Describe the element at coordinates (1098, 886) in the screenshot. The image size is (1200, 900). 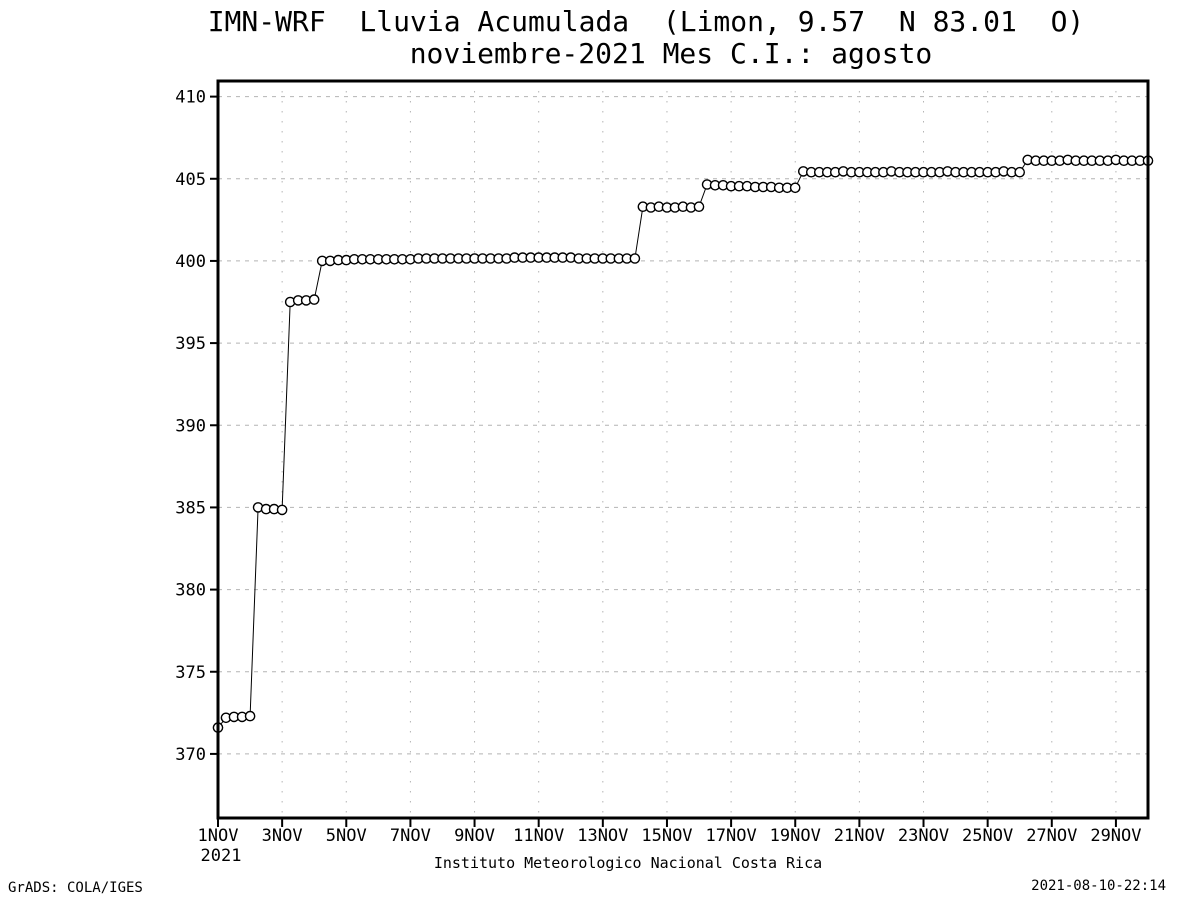
I see `timestamp: 2021-08-10-22:14` at that location.